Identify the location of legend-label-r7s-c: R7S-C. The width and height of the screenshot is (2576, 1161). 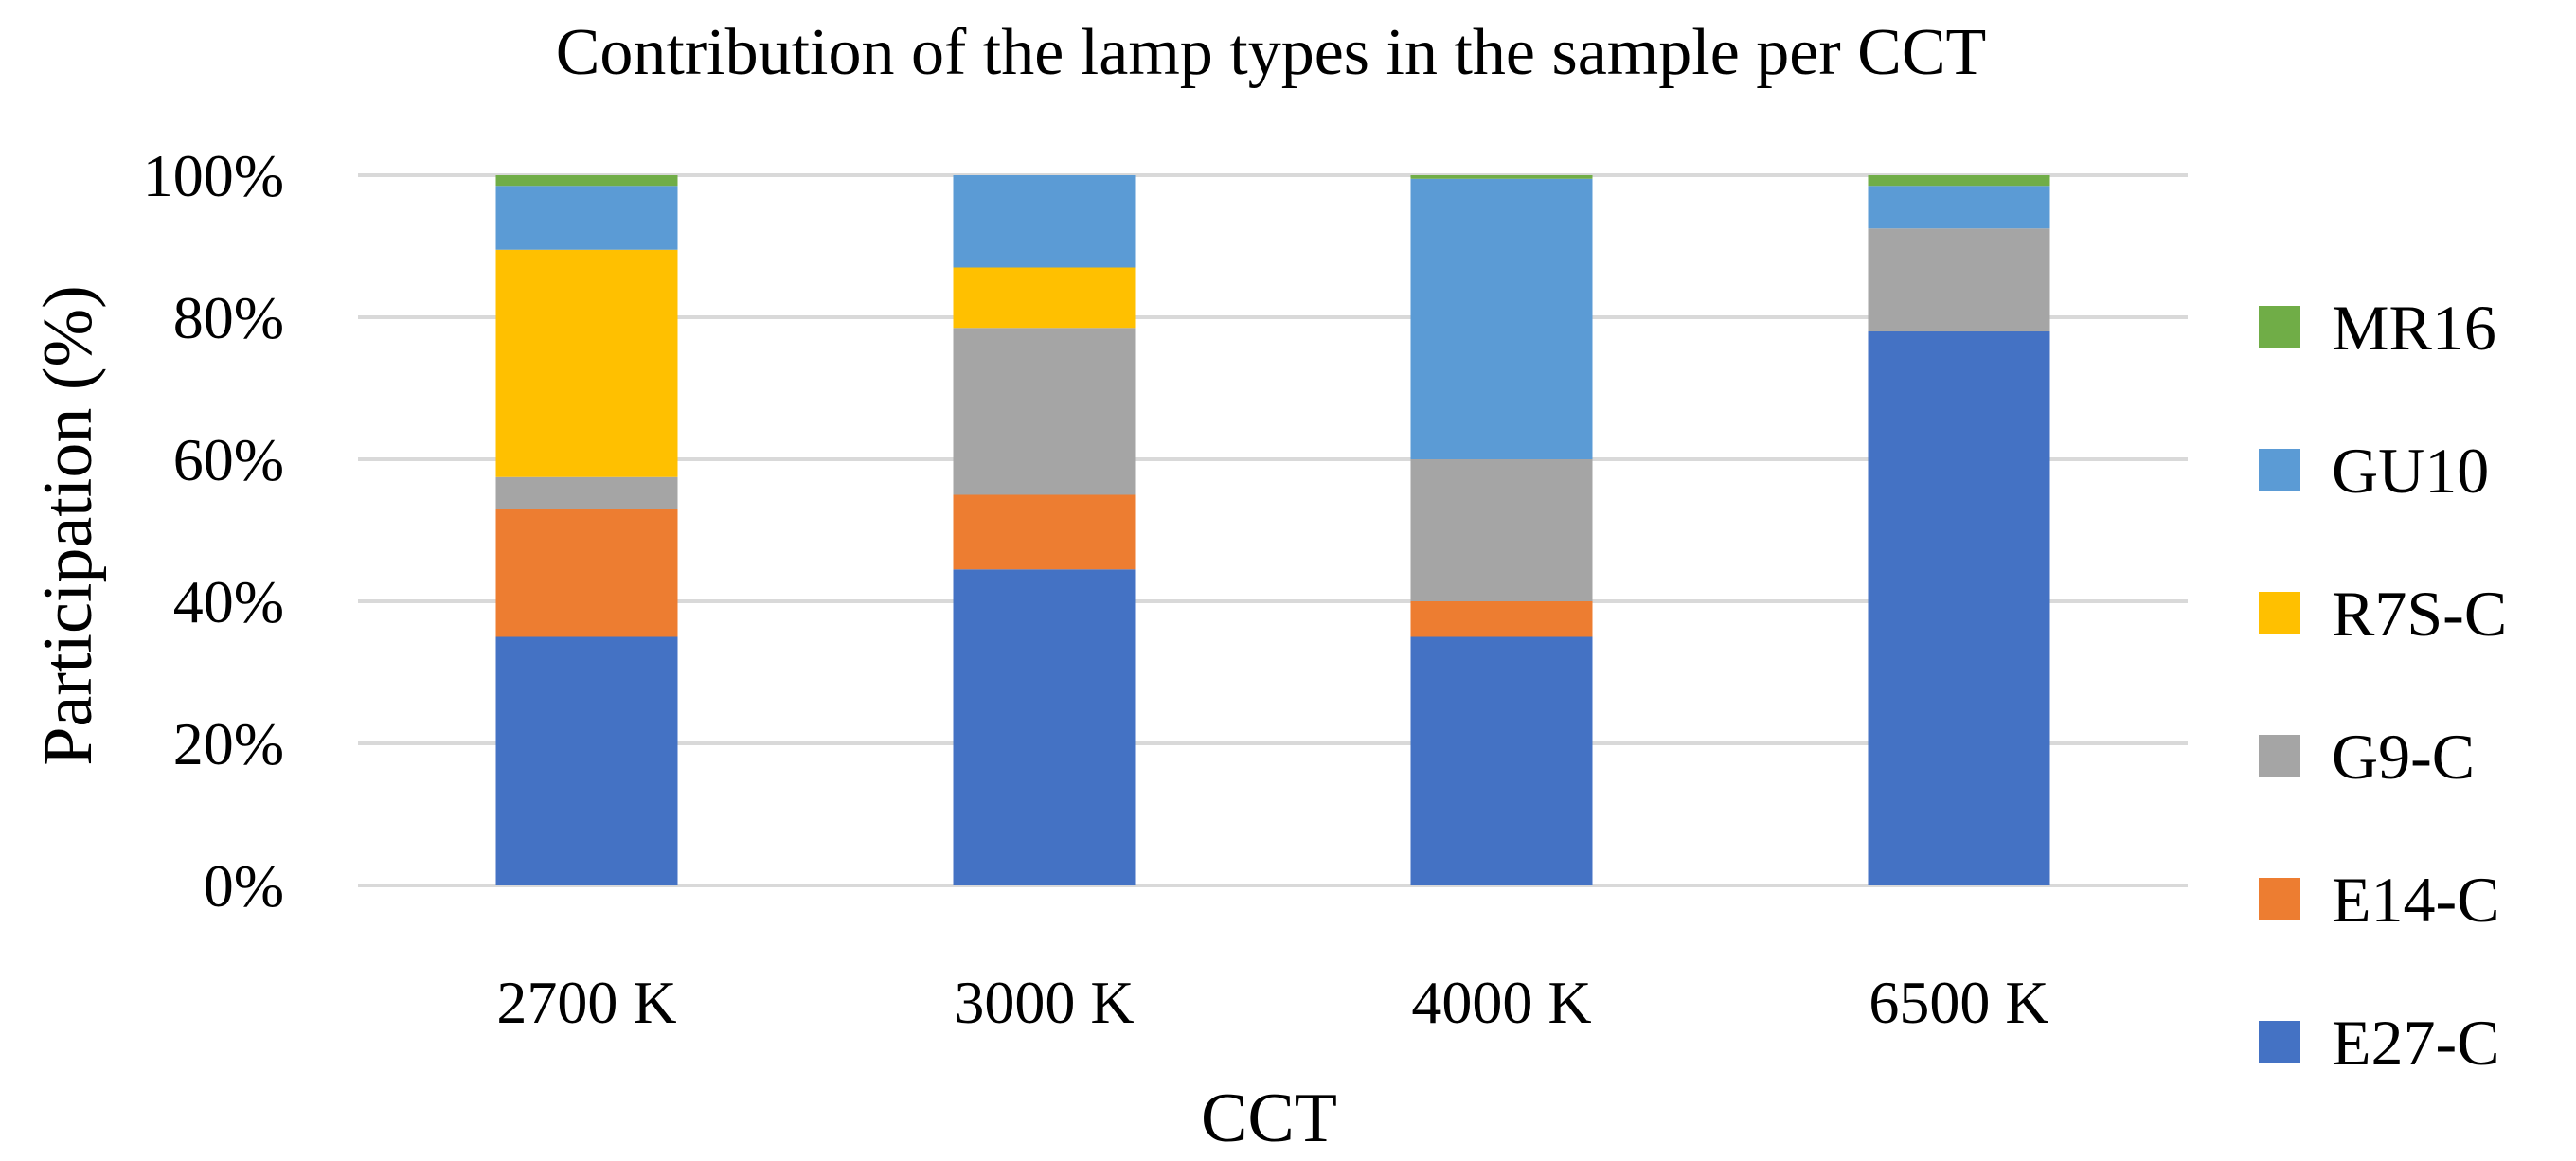
(2419, 614).